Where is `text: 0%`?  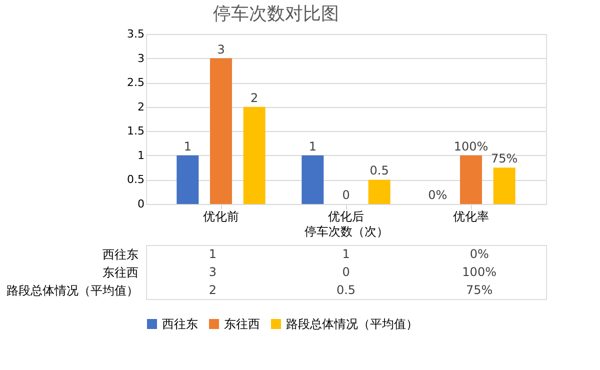 text: 0% is located at coordinates (438, 195).